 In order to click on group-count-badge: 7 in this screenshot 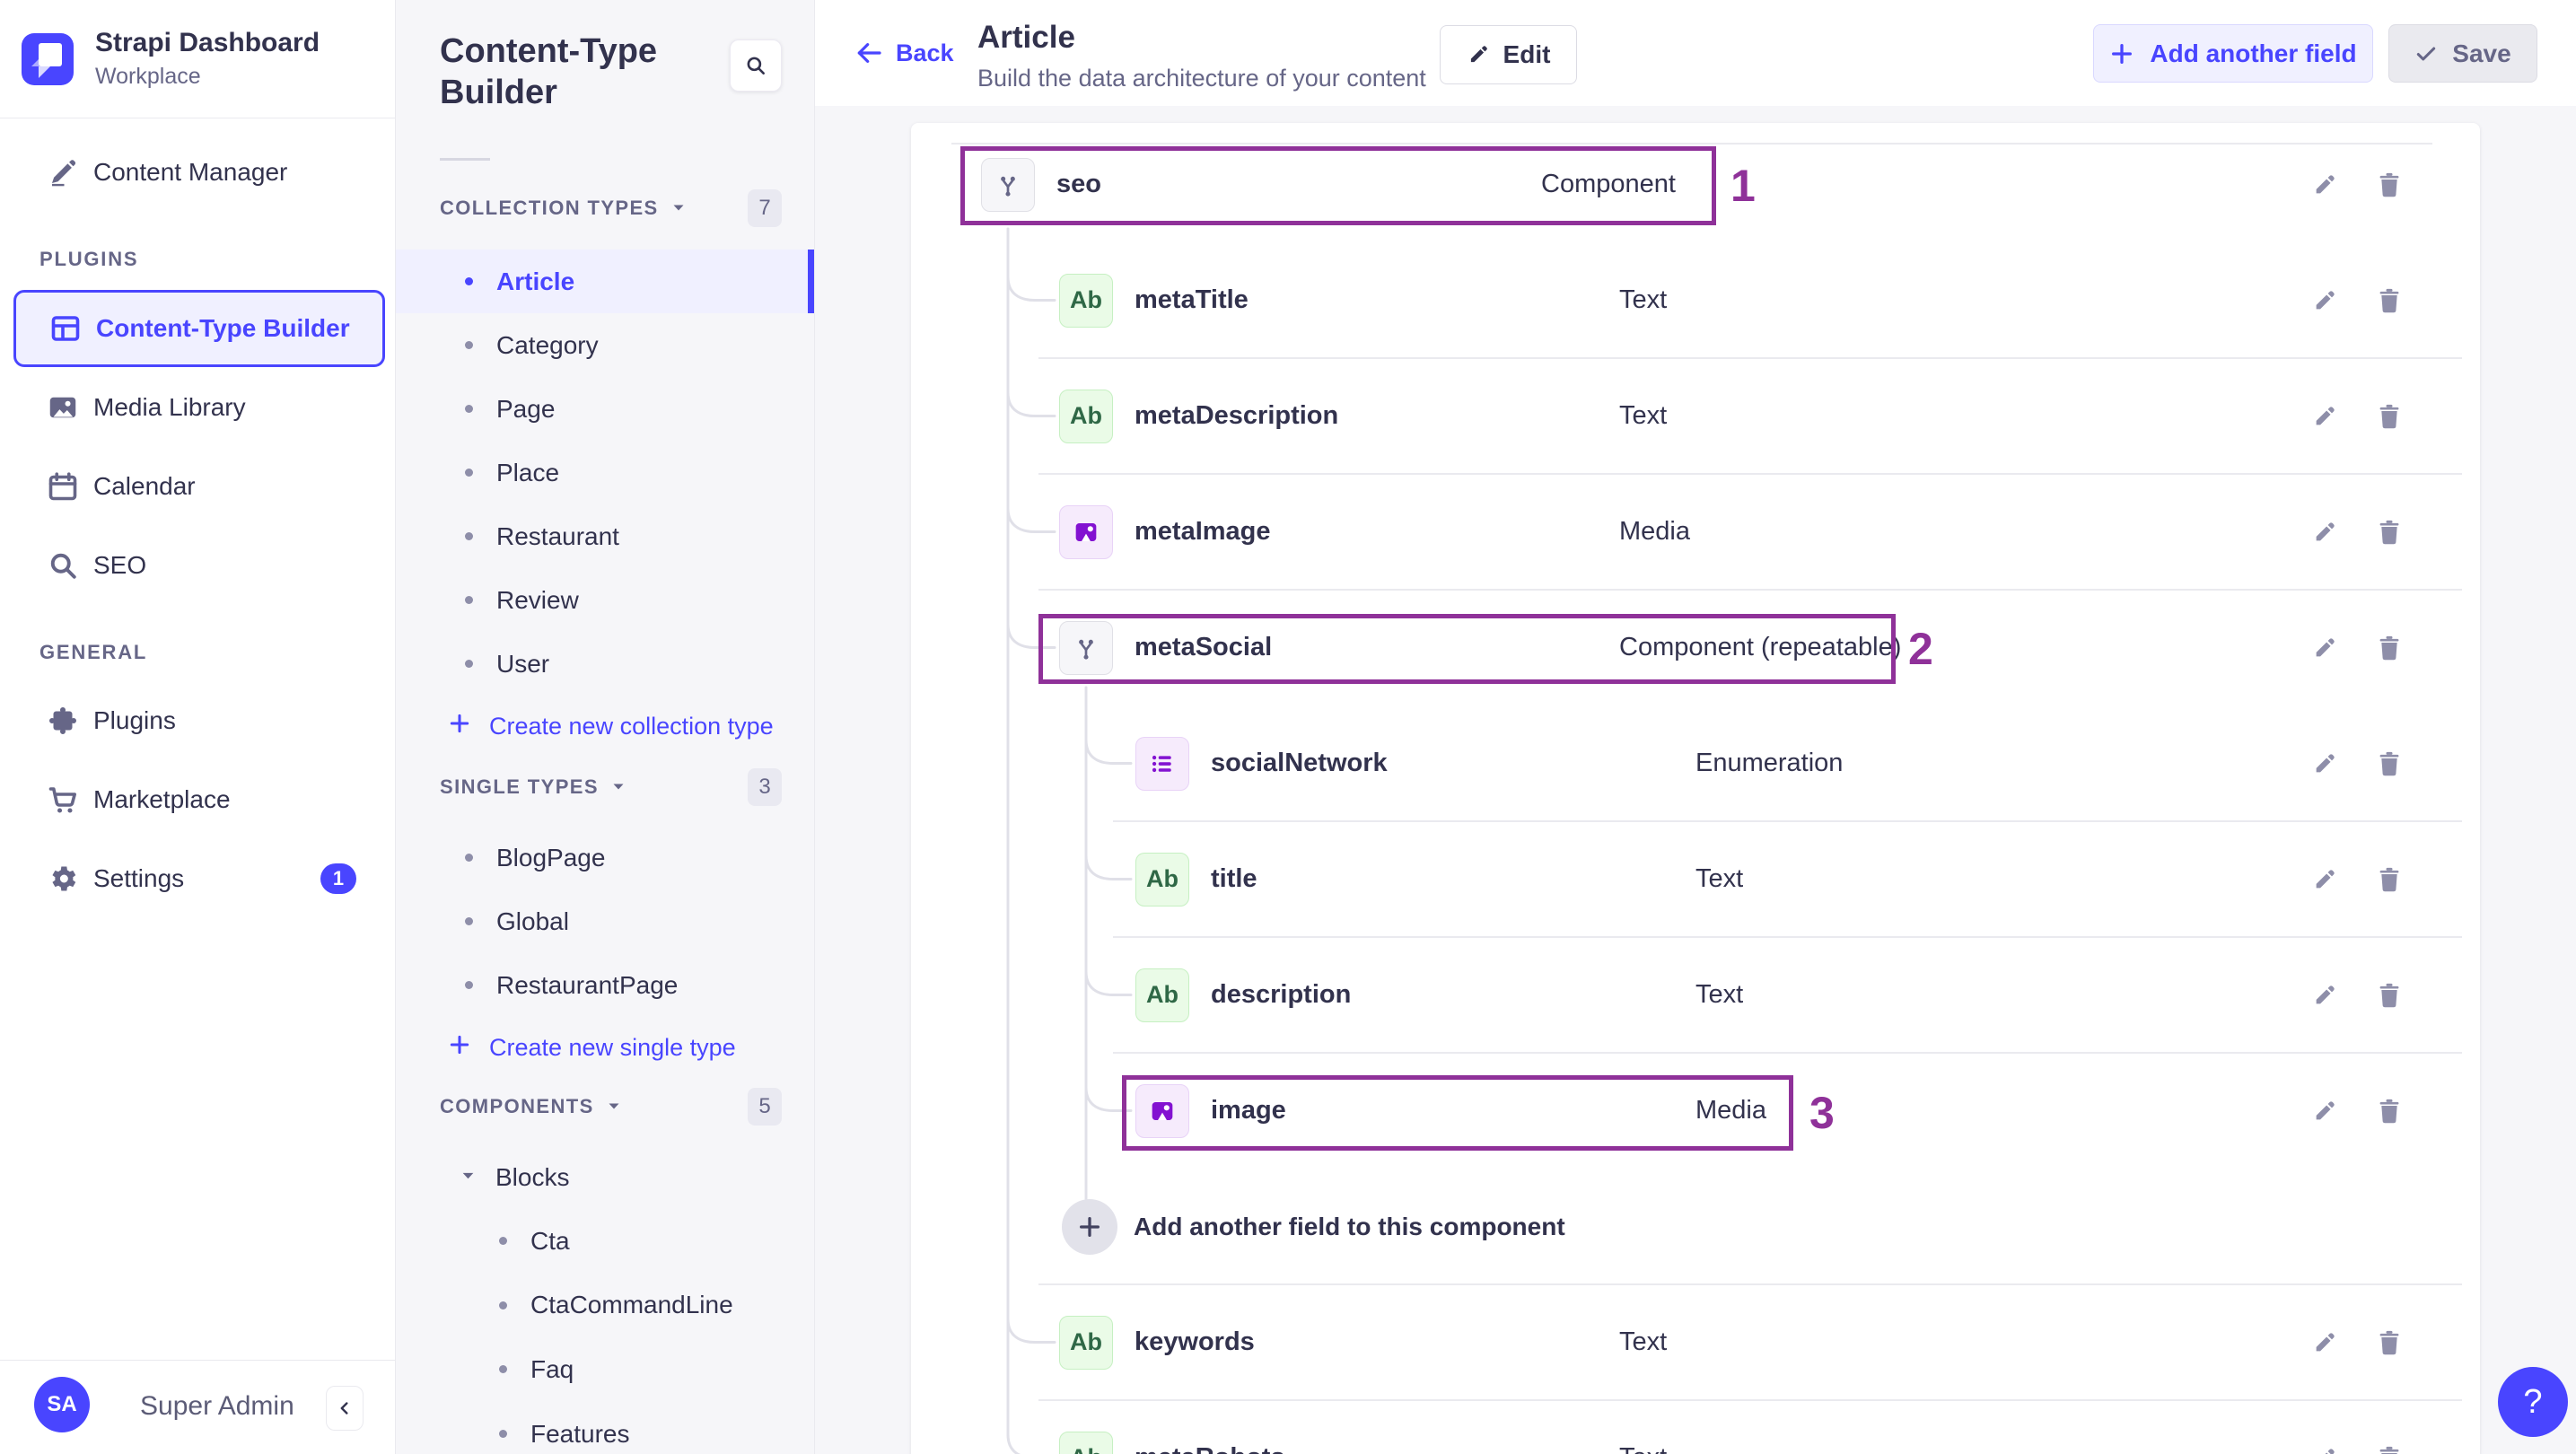, I will do `click(765, 208)`.